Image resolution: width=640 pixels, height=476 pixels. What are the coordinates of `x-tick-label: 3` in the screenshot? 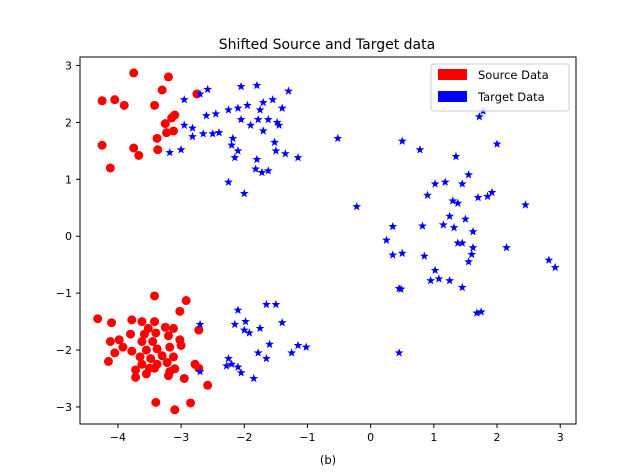 It's located at (560, 437).